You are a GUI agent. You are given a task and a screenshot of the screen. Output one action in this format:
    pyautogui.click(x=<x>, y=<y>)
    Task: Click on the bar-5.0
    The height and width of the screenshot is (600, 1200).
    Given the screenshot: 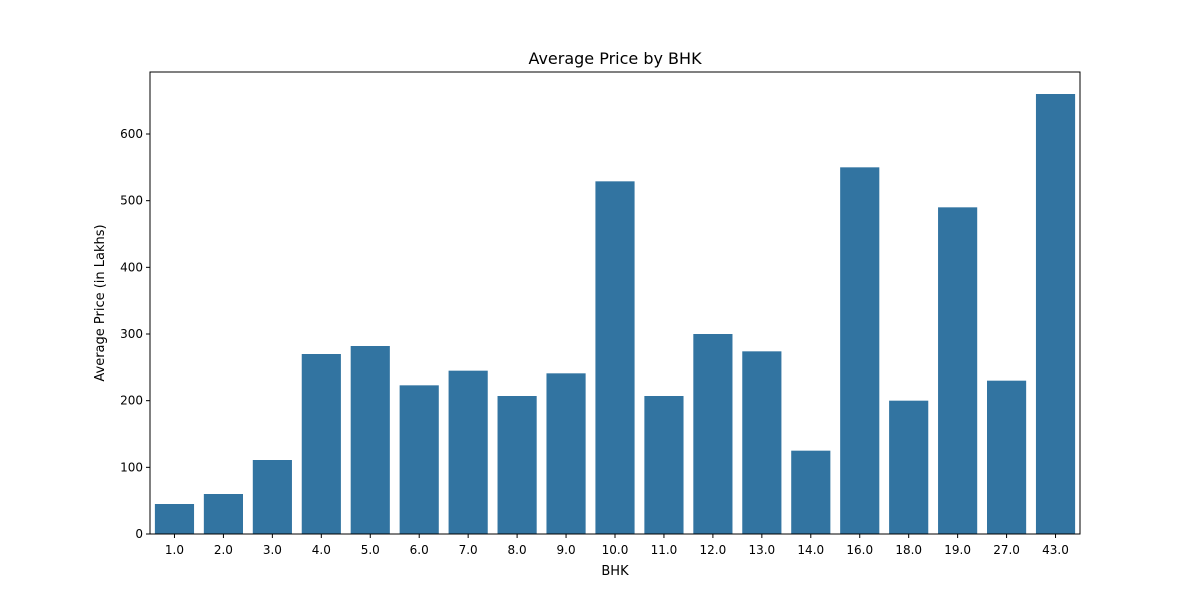 What is the action you would take?
    pyautogui.click(x=370, y=440)
    